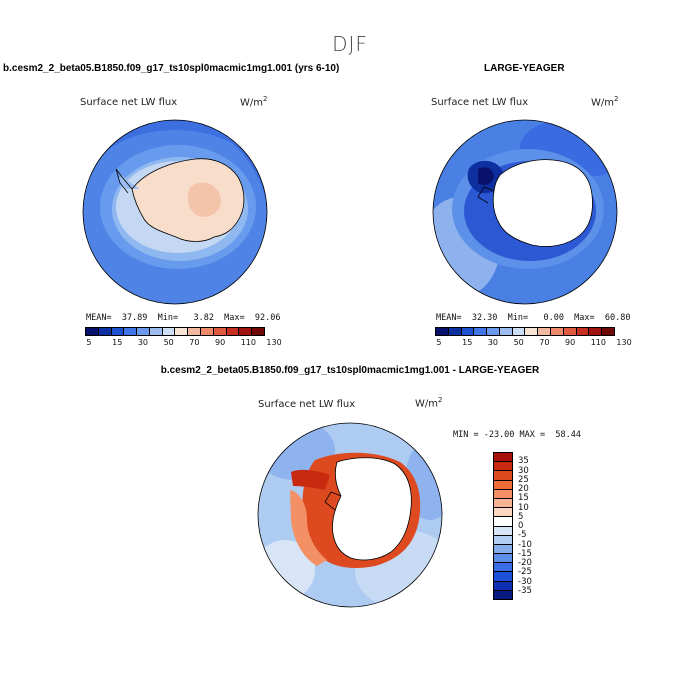  What do you see at coordinates (350, 44) in the screenshot?
I see `season-title: DJF` at bounding box center [350, 44].